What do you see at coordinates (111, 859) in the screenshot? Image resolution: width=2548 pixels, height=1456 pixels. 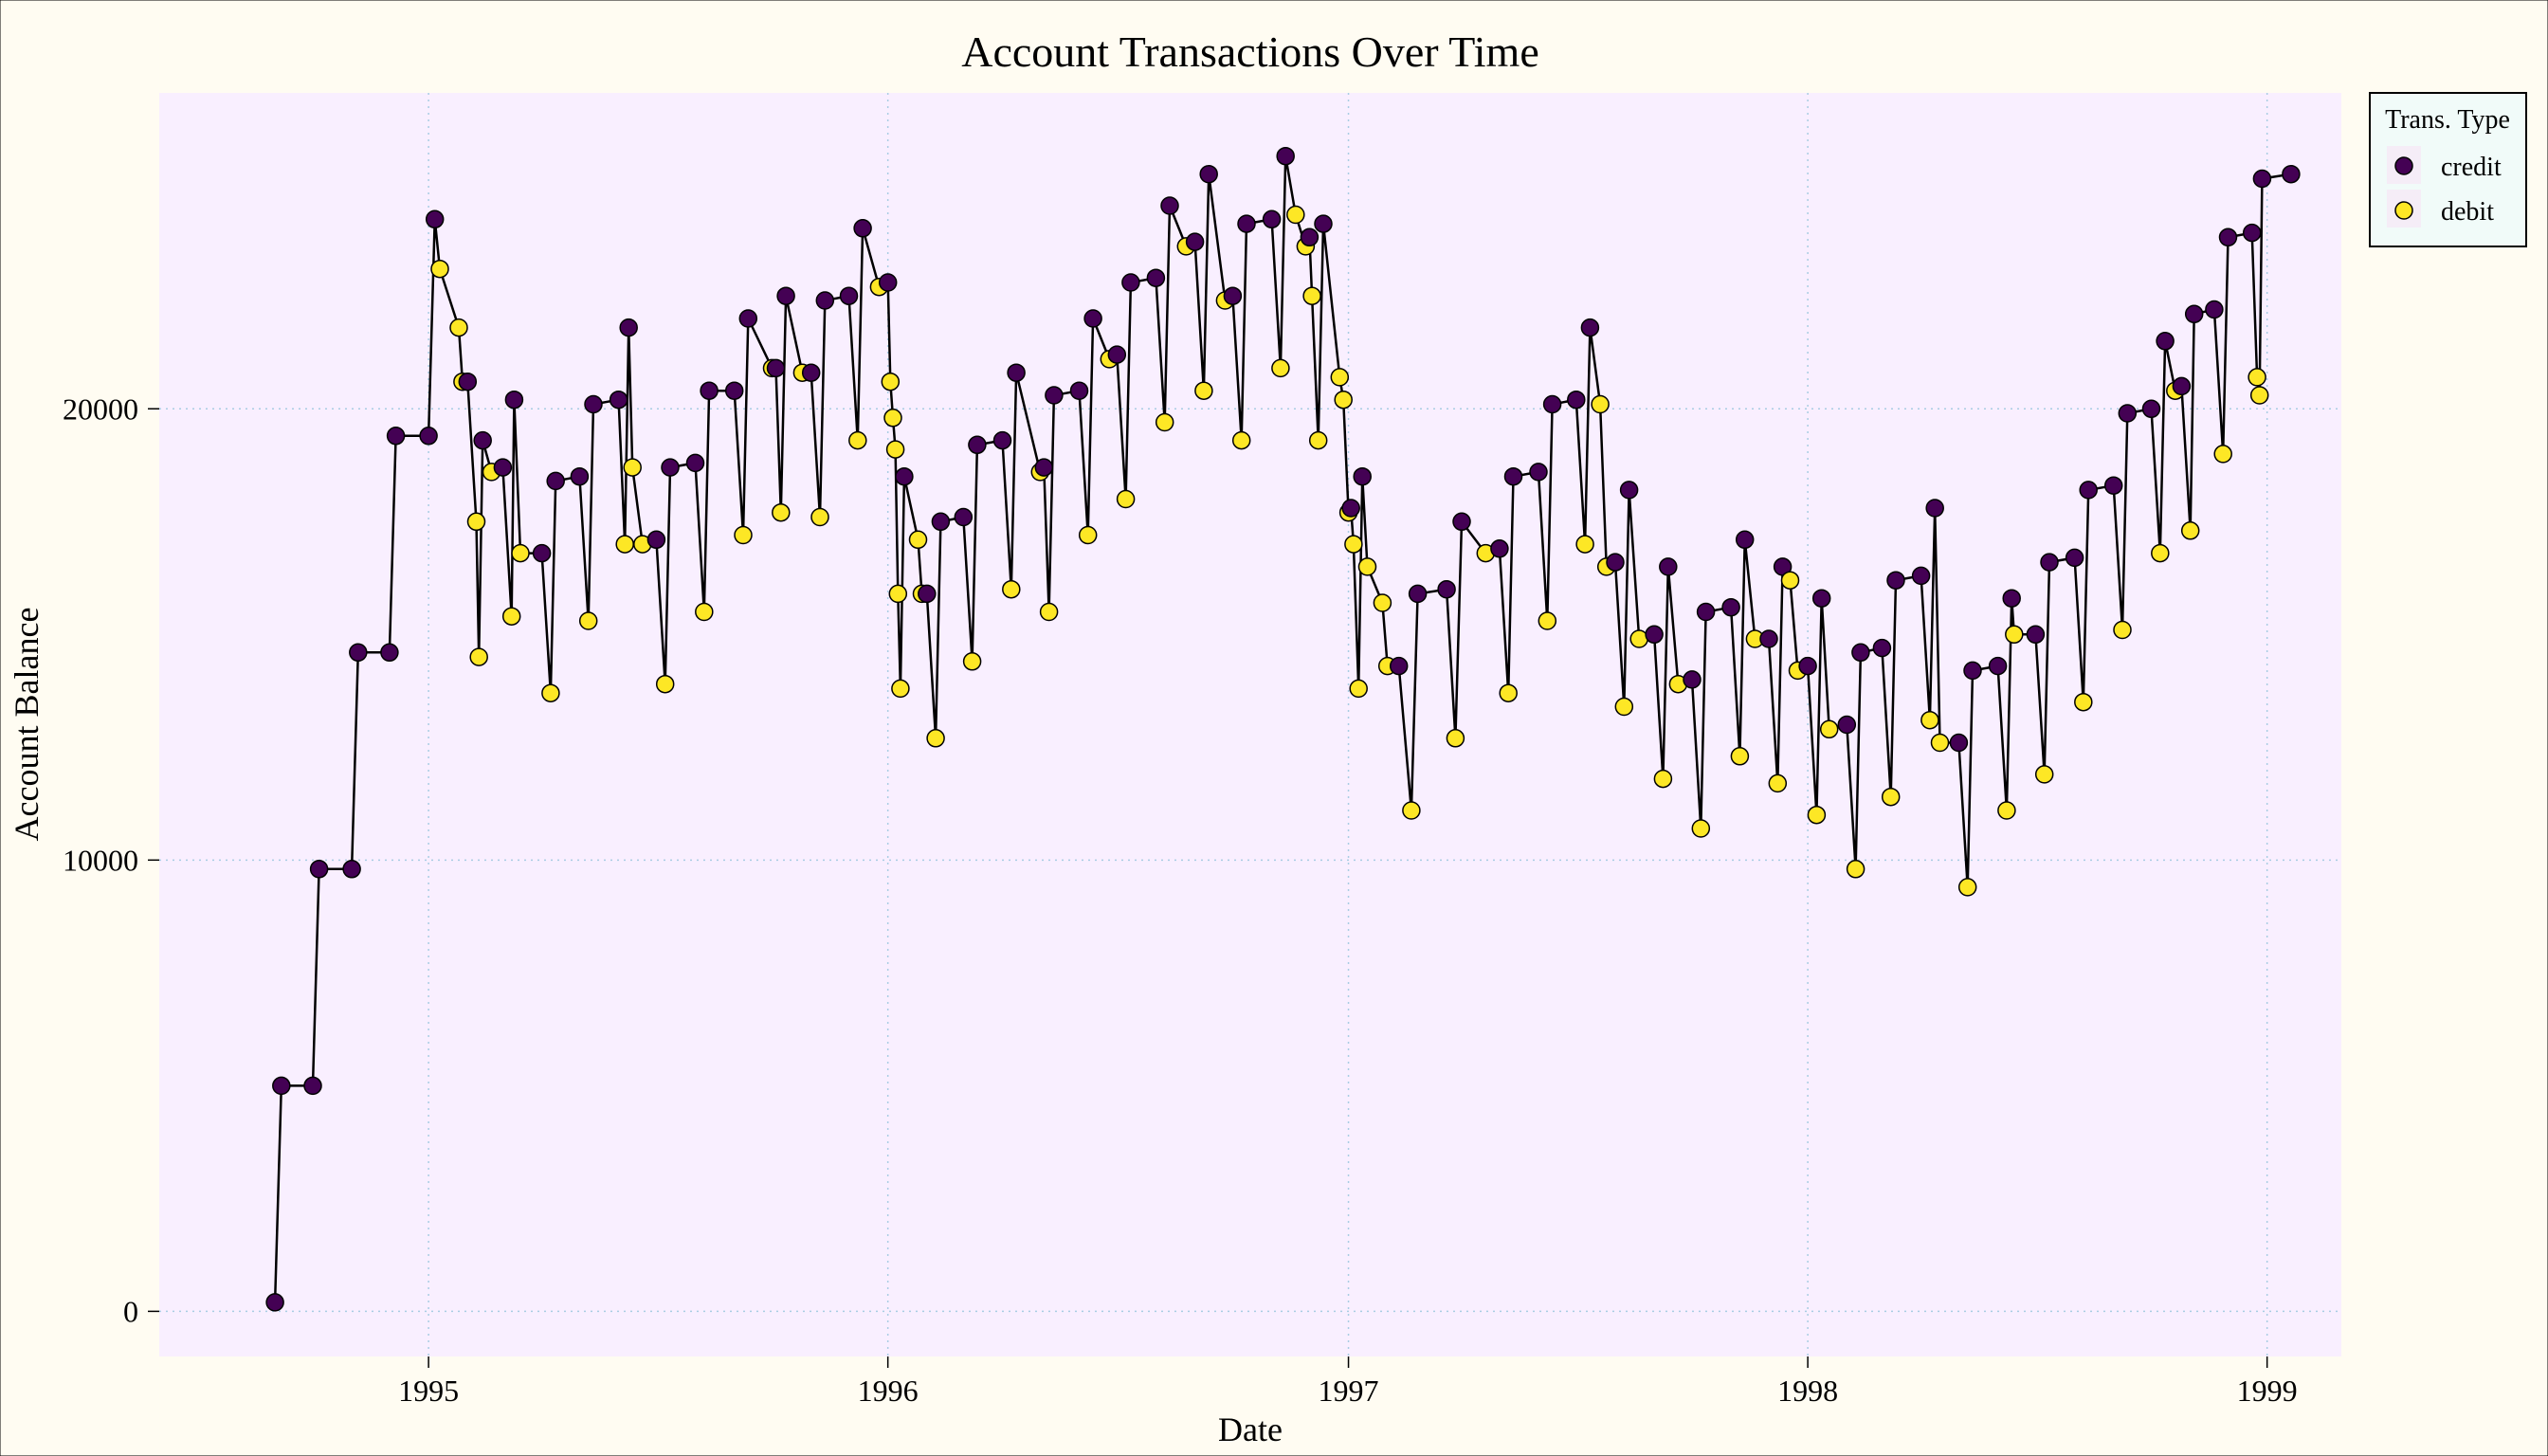 I see `y-axis: 0 10000 20000` at bounding box center [111, 859].